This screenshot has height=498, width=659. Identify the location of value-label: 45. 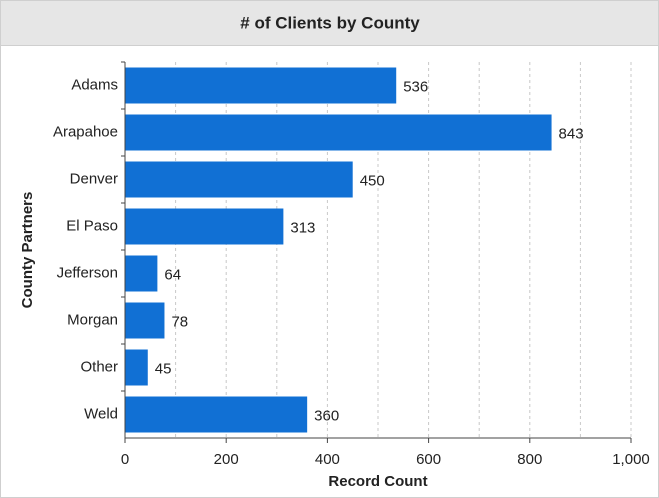
(163, 368).